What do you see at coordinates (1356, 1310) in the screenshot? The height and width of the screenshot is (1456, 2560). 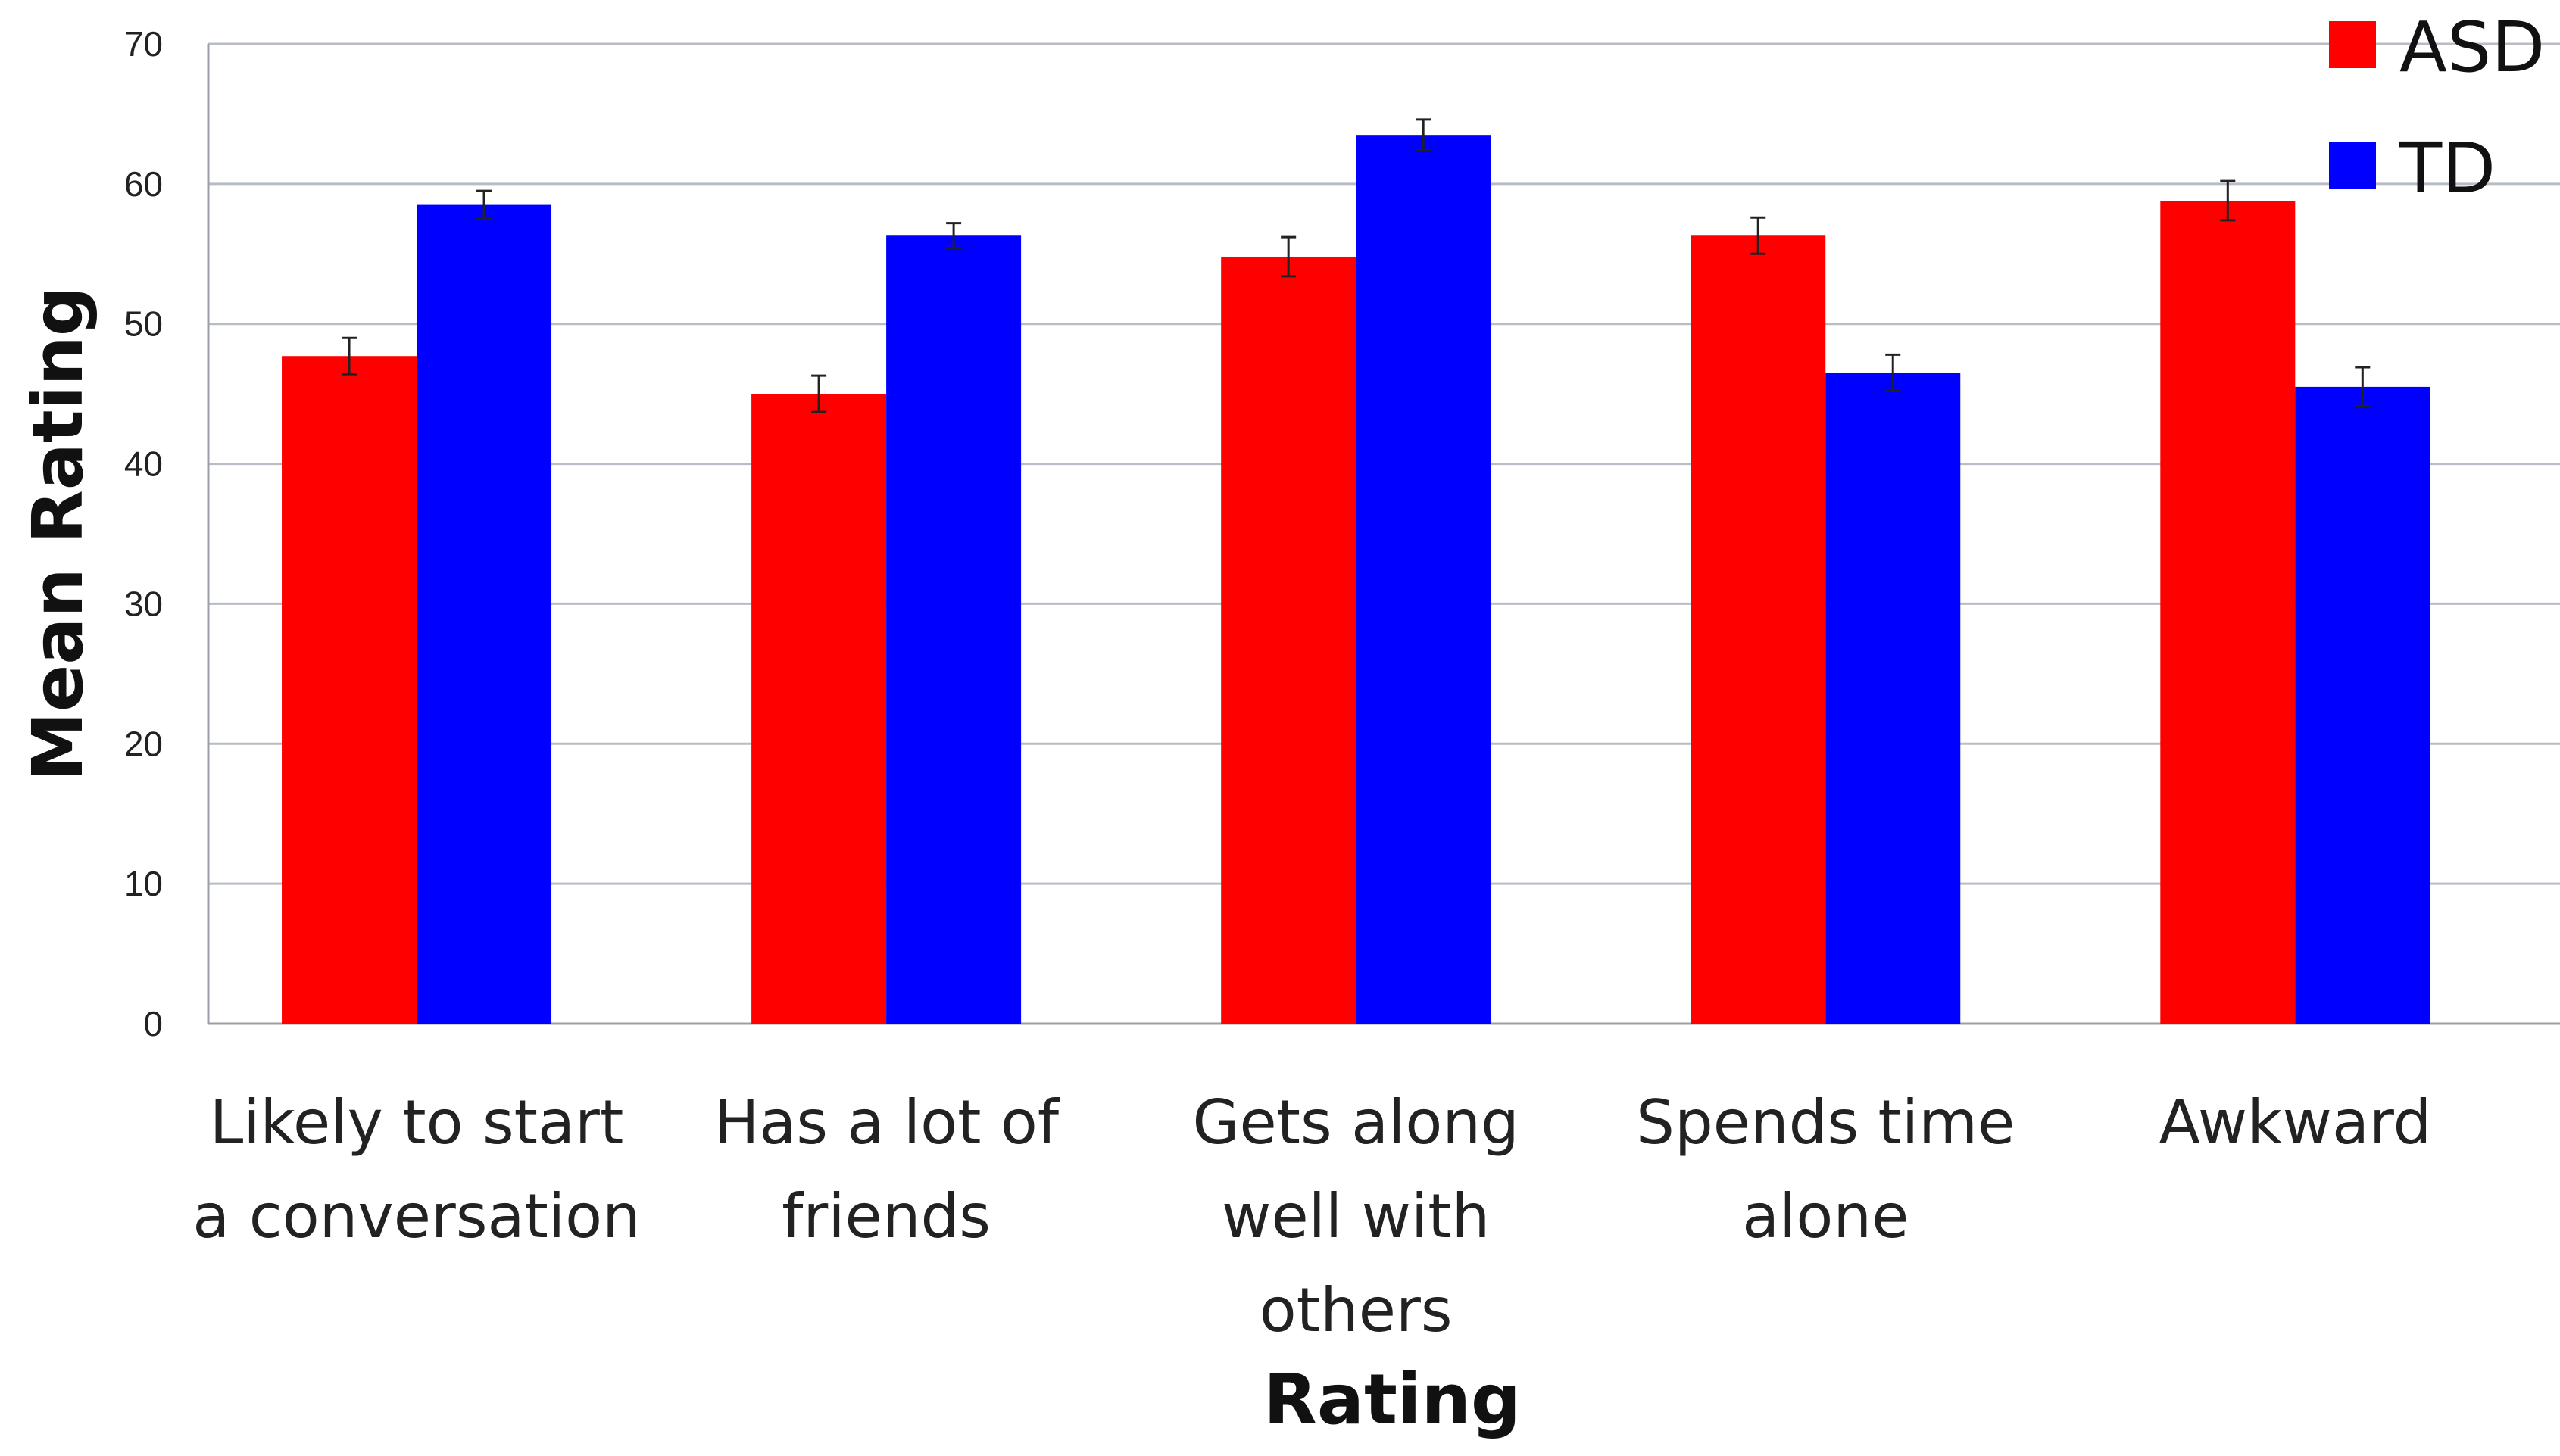 I see `x-category-label-line: others` at bounding box center [1356, 1310].